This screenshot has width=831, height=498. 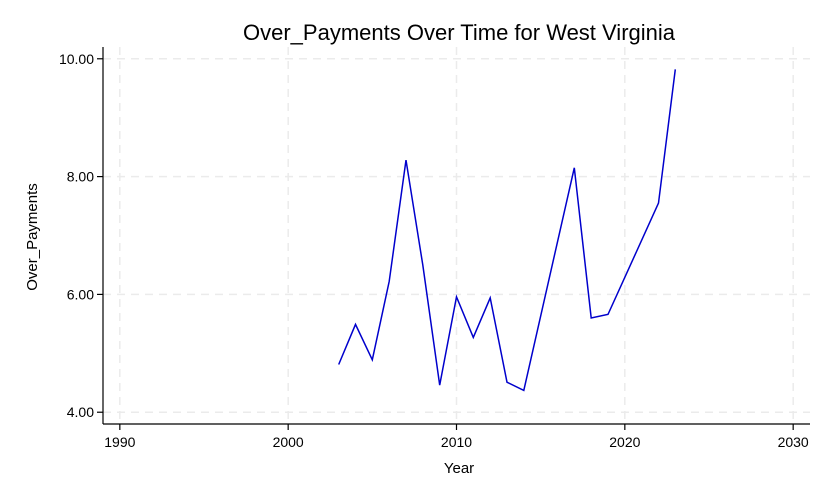 What do you see at coordinates (624, 442) in the screenshot?
I see `x-tick-label: 2020` at bounding box center [624, 442].